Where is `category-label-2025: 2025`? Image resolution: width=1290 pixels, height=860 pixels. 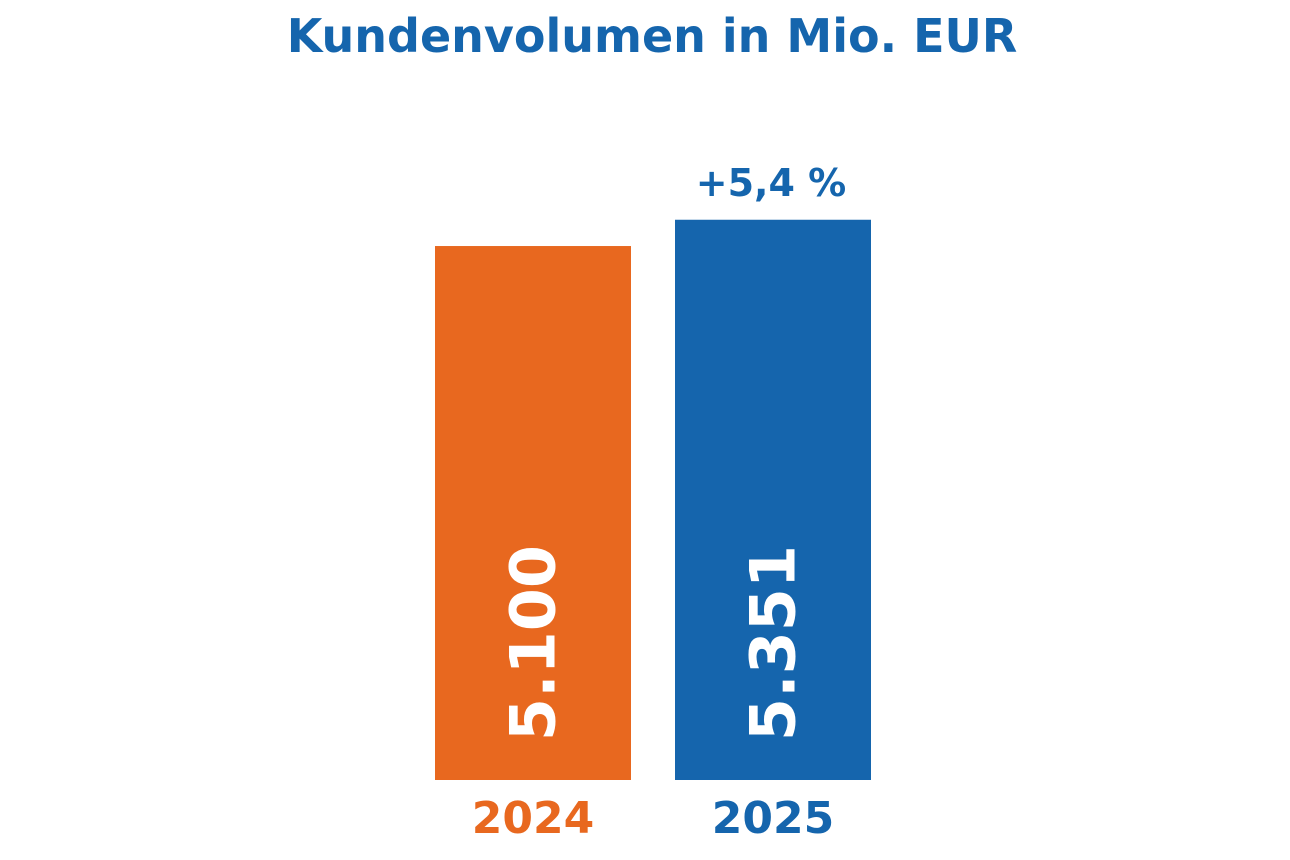
category-label-2025: 2025 is located at coordinates (773, 818).